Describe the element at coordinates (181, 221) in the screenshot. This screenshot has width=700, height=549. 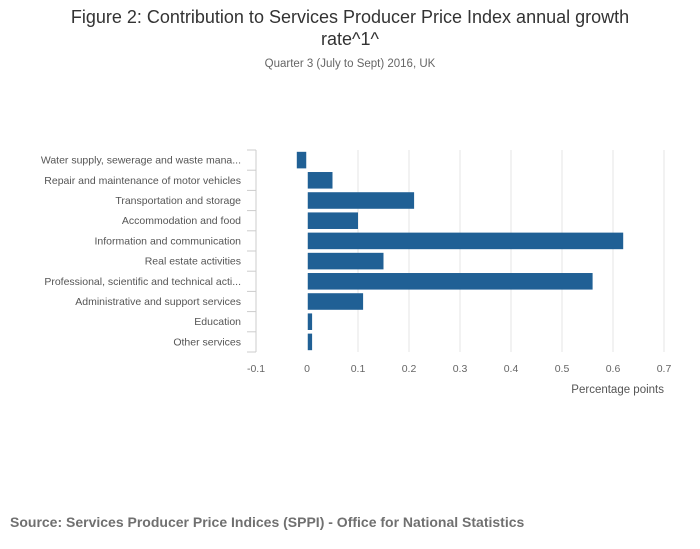
I see `y-category-label: Accommodation and food` at that location.